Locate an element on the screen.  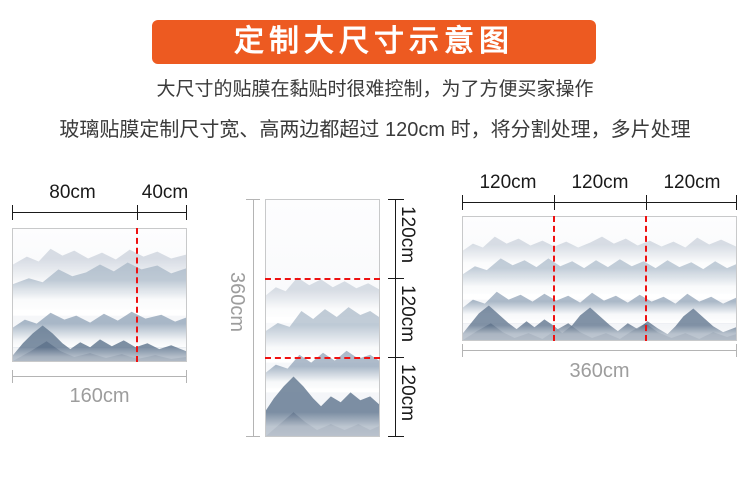
left-diagram-bottom-tick-start is located at coordinates (12, 376).